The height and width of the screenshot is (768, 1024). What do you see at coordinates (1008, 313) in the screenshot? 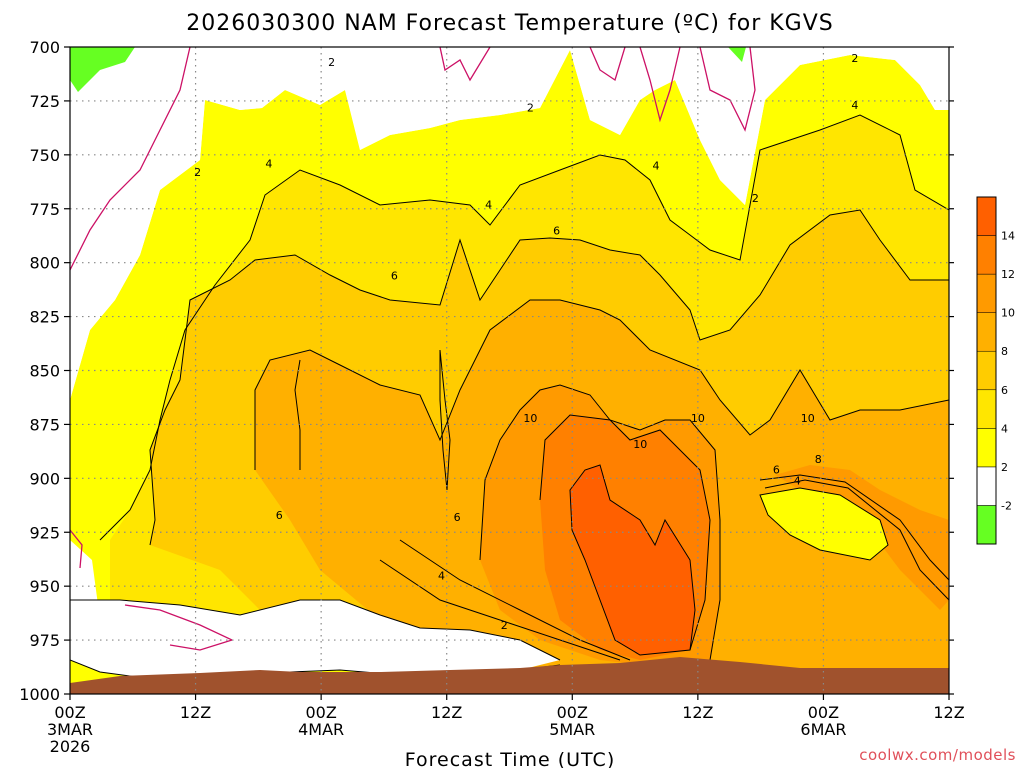
I see `colorbar-label: 10` at bounding box center [1008, 313].